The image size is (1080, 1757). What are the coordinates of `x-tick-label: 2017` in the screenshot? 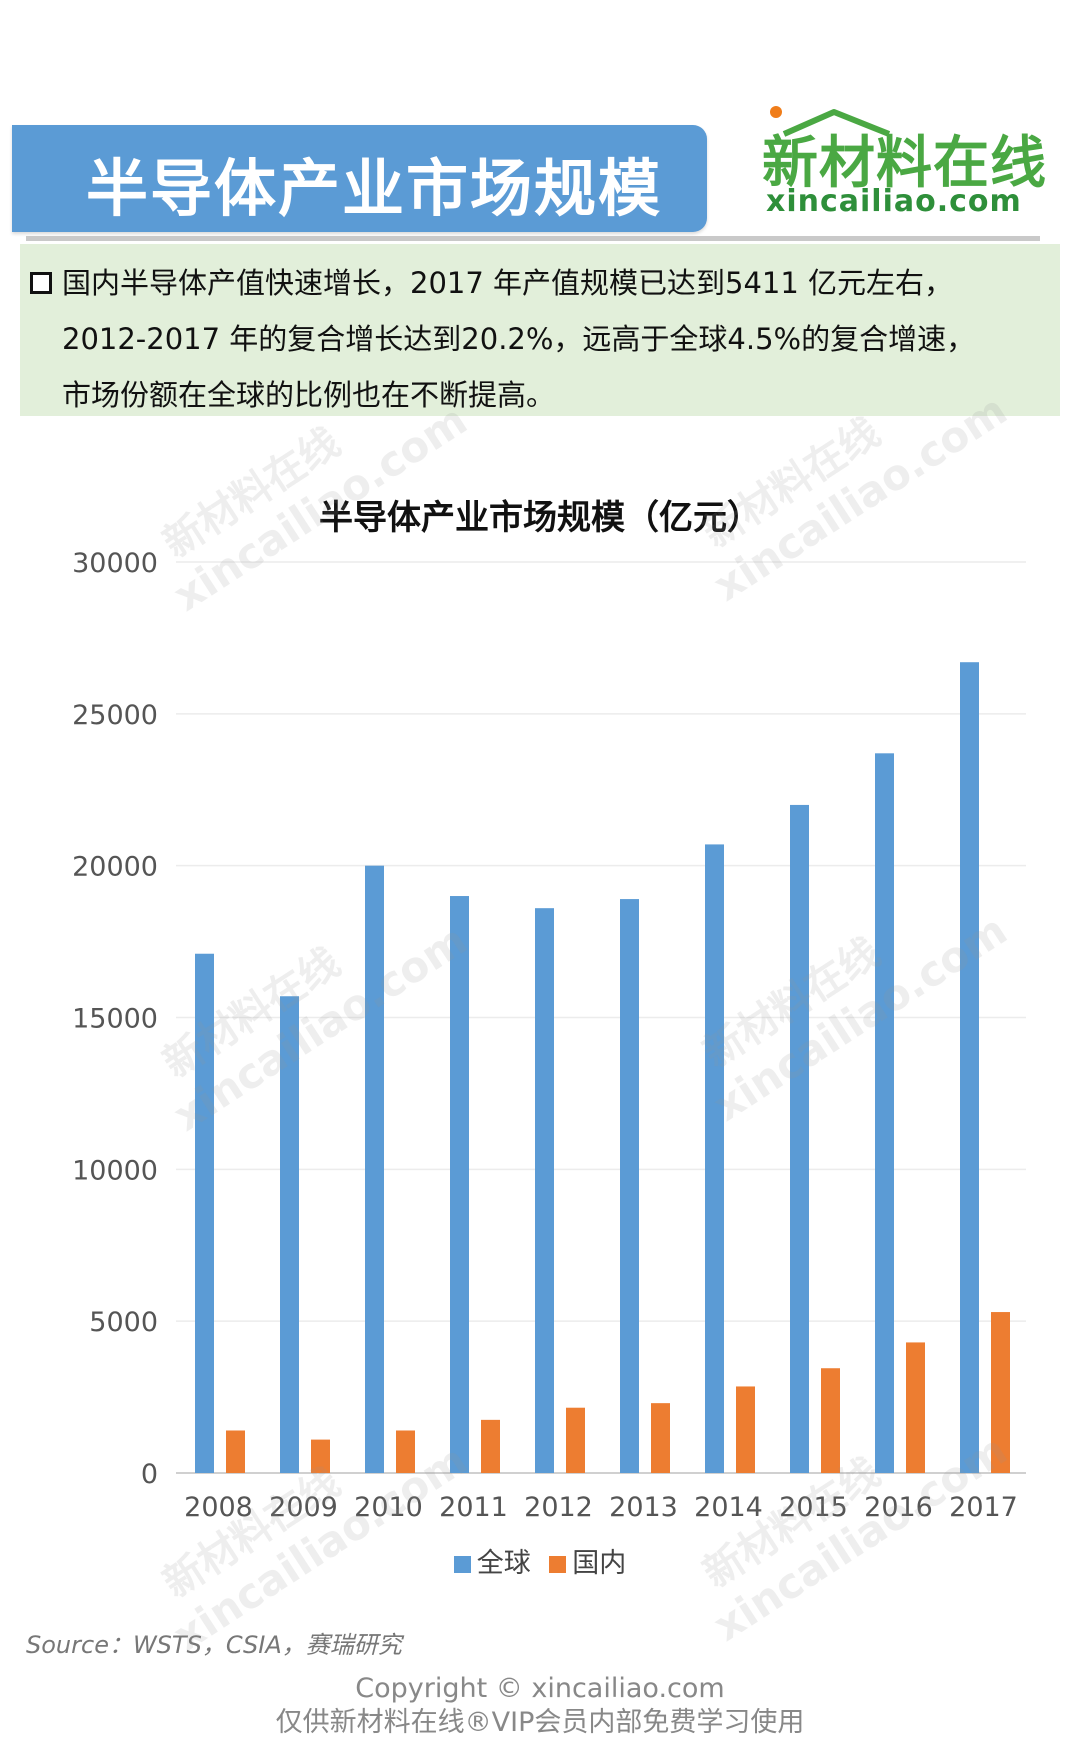 It's located at (983, 1507).